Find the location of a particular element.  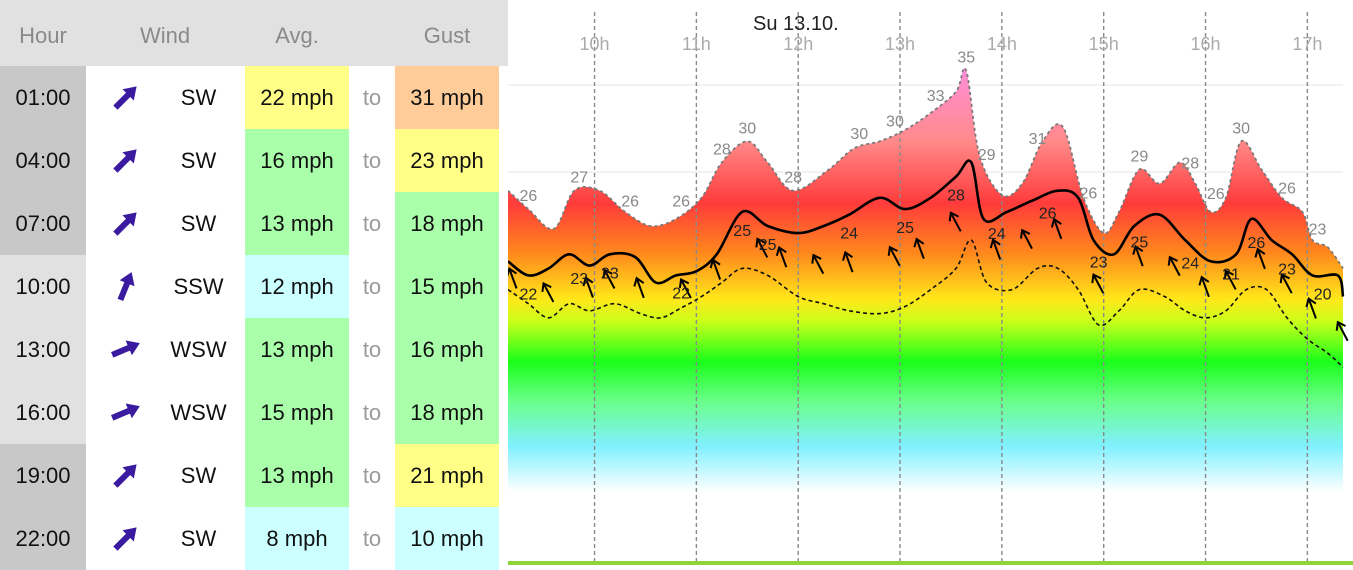

chart-title: Su 13.10. is located at coordinates (796, 24).